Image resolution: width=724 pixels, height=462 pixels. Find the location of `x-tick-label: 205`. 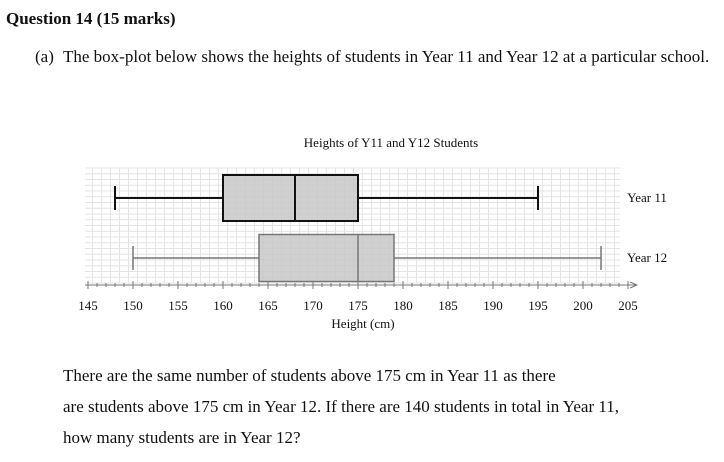

x-tick-label: 205 is located at coordinates (628, 305).